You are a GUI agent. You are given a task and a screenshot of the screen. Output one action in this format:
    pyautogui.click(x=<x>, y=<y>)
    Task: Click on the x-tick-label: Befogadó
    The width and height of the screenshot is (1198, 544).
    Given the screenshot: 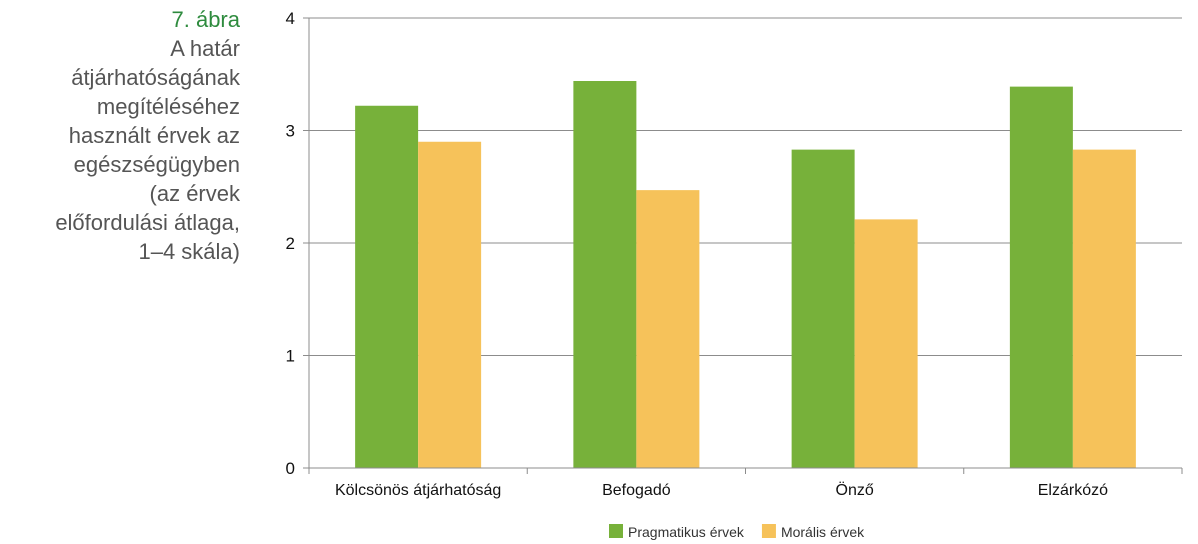 What is the action you would take?
    pyautogui.click(x=636, y=490)
    